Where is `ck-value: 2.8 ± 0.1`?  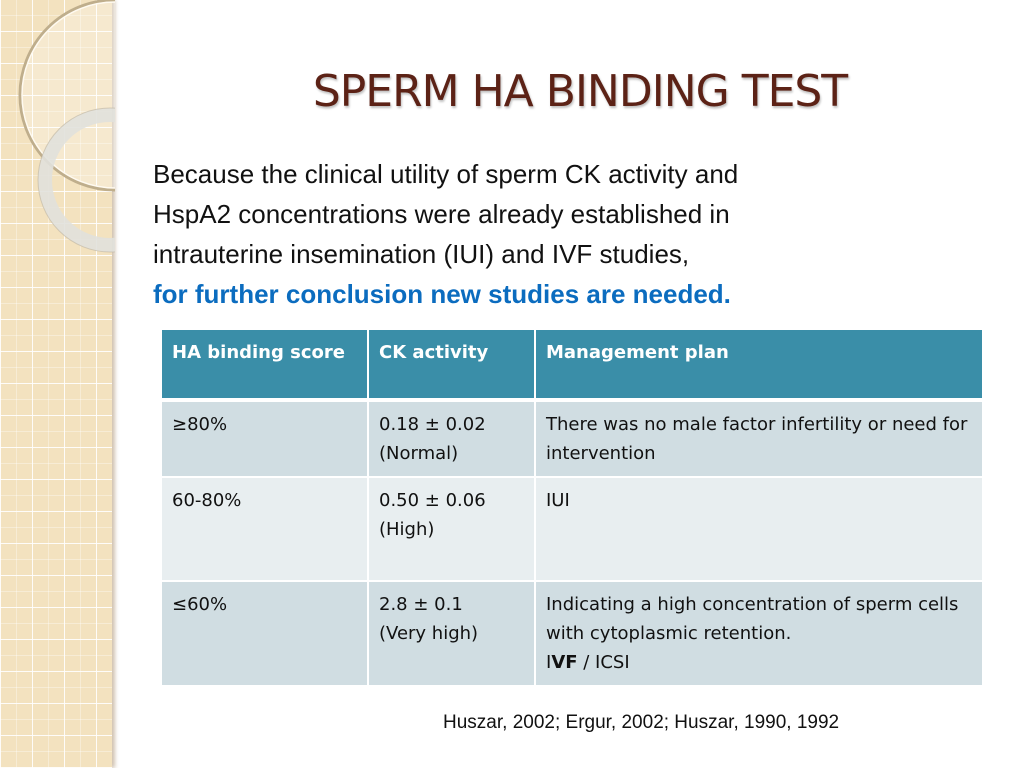 ck-value: 2.8 ± 0.1 is located at coordinates (421, 604).